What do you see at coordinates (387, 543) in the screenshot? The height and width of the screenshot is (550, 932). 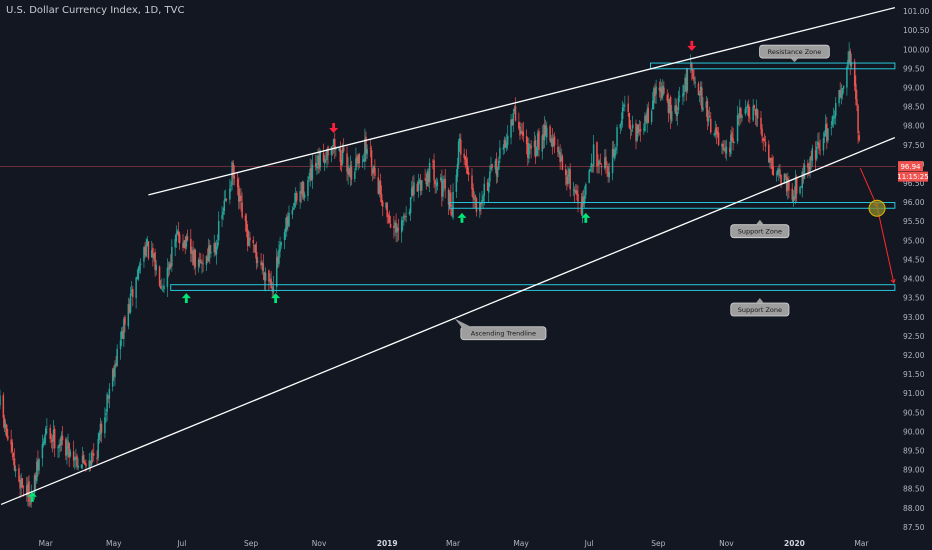 I see `x-tick-label: 2019` at bounding box center [387, 543].